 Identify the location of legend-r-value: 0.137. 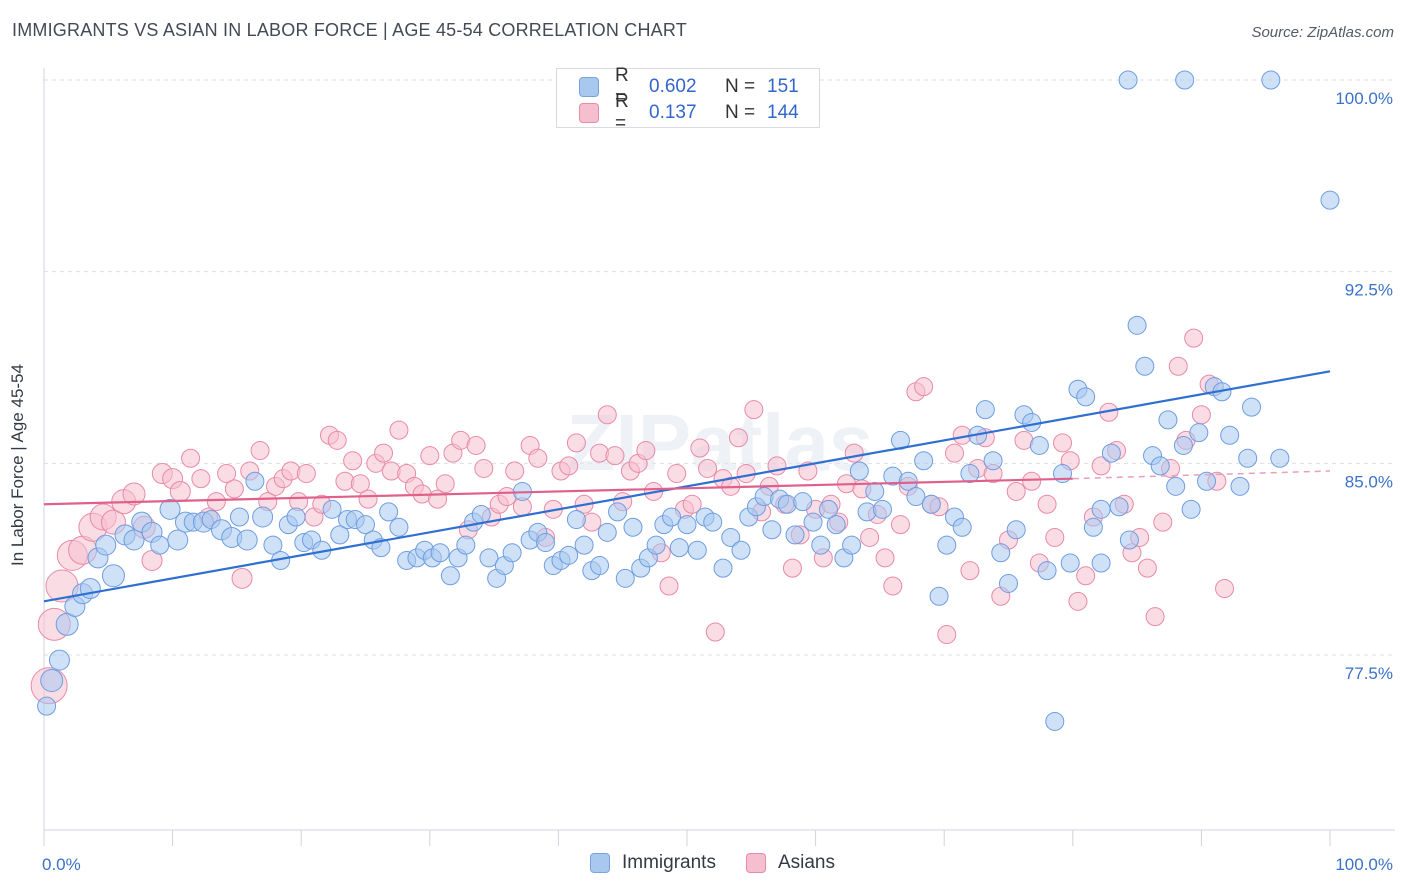
(673, 112).